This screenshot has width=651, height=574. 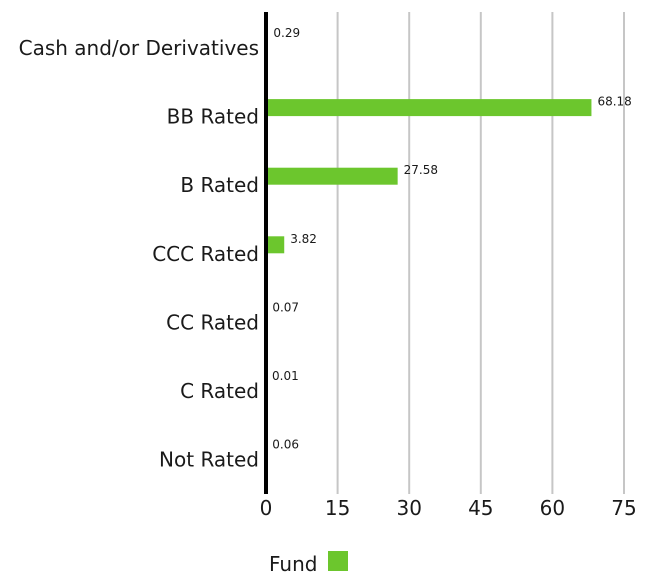 I want to click on category-label-cc-rated: CC Rated, so click(x=212, y=322).